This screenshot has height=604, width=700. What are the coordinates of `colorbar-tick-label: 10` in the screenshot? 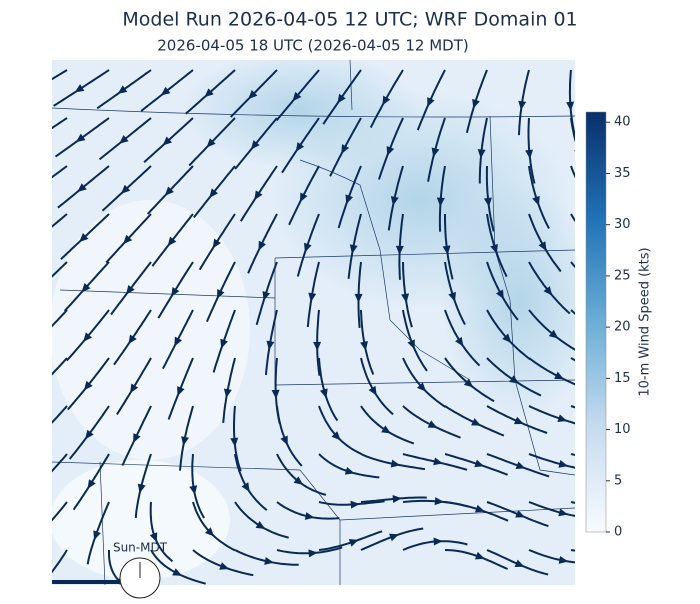 It's located at (622, 429).